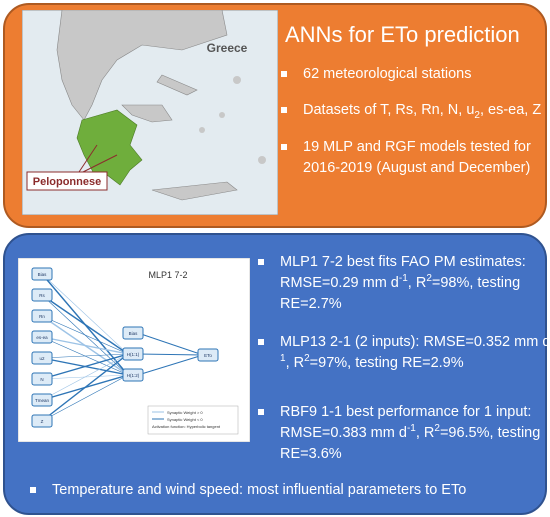  What do you see at coordinates (109, 149) in the screenshot?
I see `peloponnese` at bounding box center [109, 149].